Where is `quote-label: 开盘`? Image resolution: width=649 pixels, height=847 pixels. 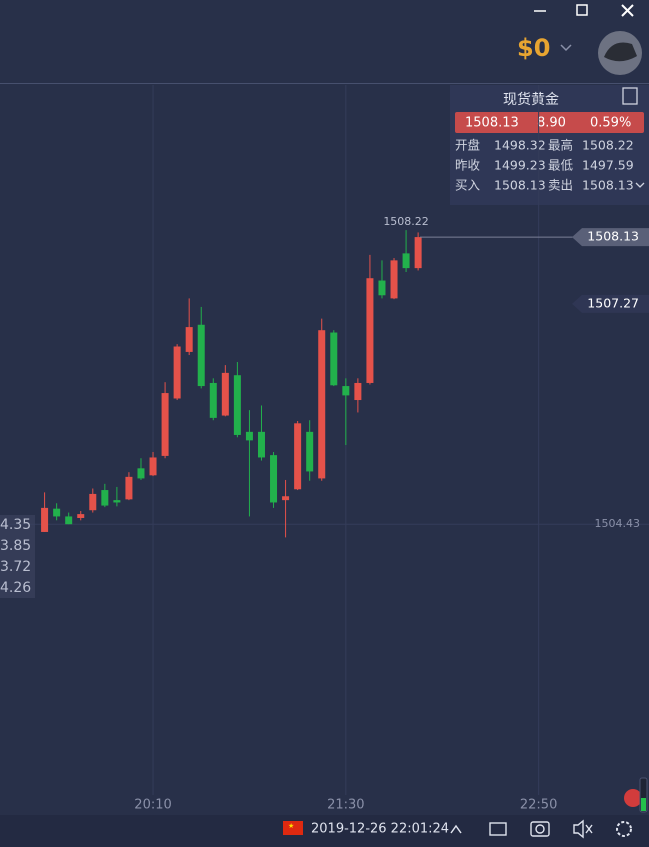 quote-label: 开盘 is located at coordinates (467, 145).